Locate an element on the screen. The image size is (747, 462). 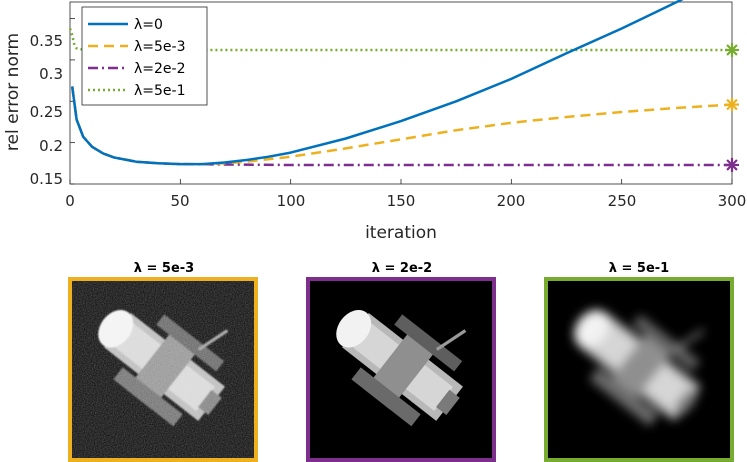
panel-title: λ = 5e-1 is located at coordinates (639, 268).